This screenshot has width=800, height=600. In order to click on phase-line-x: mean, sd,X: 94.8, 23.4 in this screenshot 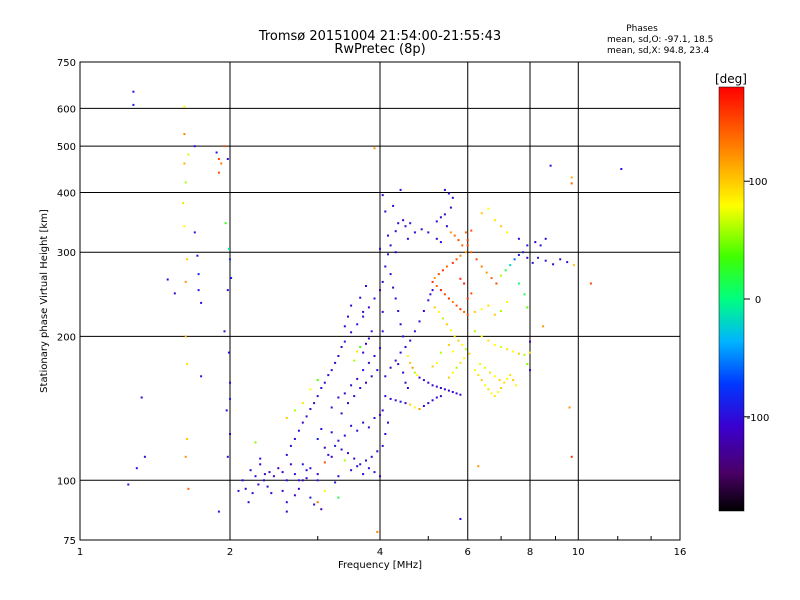, I will do `click(658, 51)`.